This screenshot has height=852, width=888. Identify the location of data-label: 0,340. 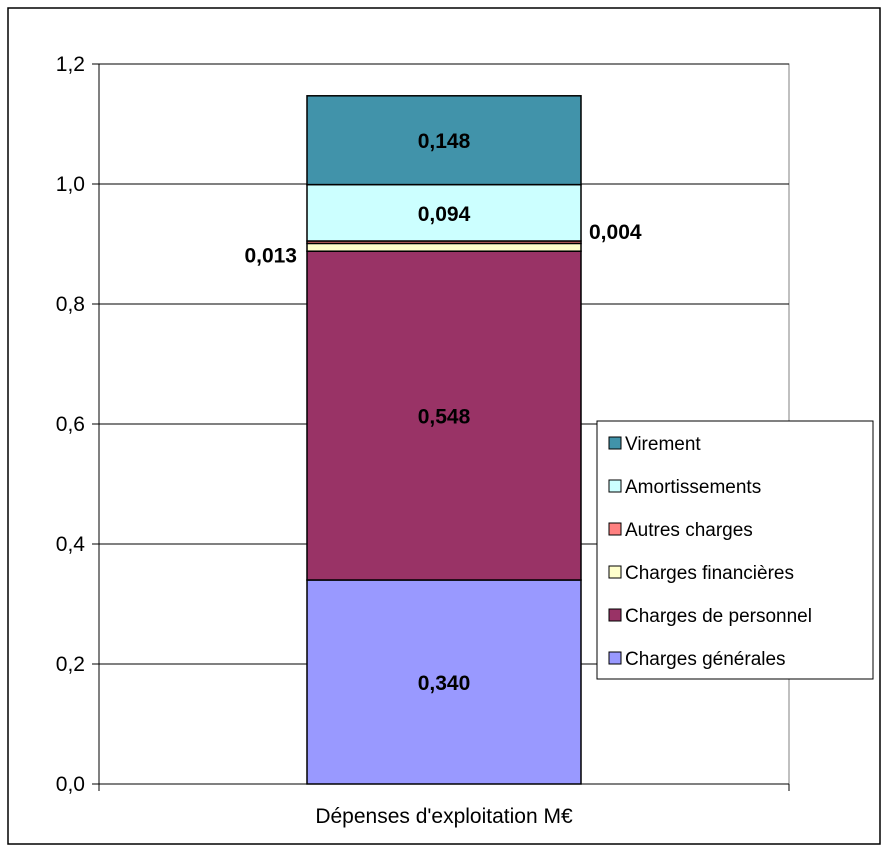
(444, 683).